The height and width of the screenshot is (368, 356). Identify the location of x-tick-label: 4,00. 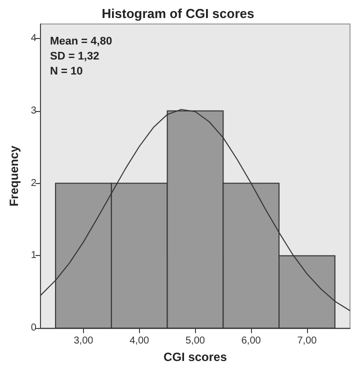
(140, 341).